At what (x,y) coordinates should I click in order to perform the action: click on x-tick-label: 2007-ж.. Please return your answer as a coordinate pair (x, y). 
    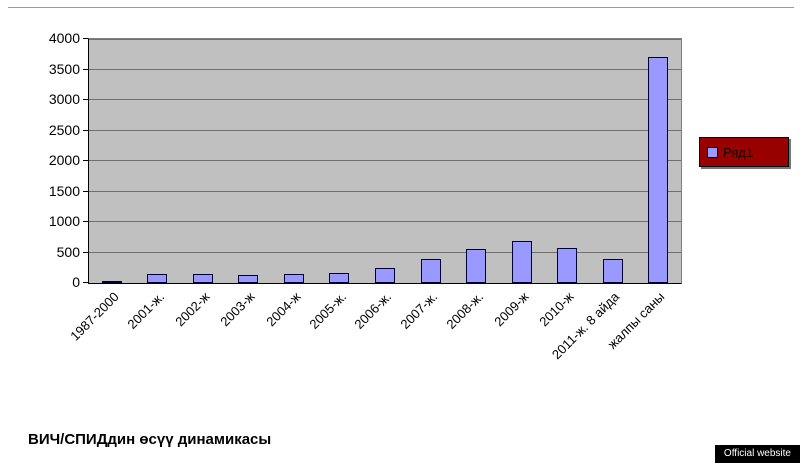
    Looking at the image, I should click on (419, 310).